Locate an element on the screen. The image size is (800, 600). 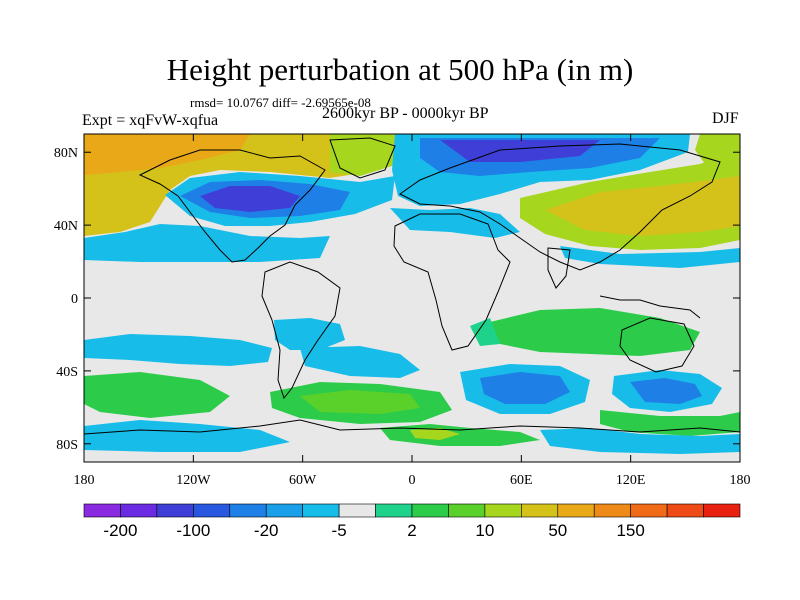
south-east-positive is located at coordinates (670, 423).